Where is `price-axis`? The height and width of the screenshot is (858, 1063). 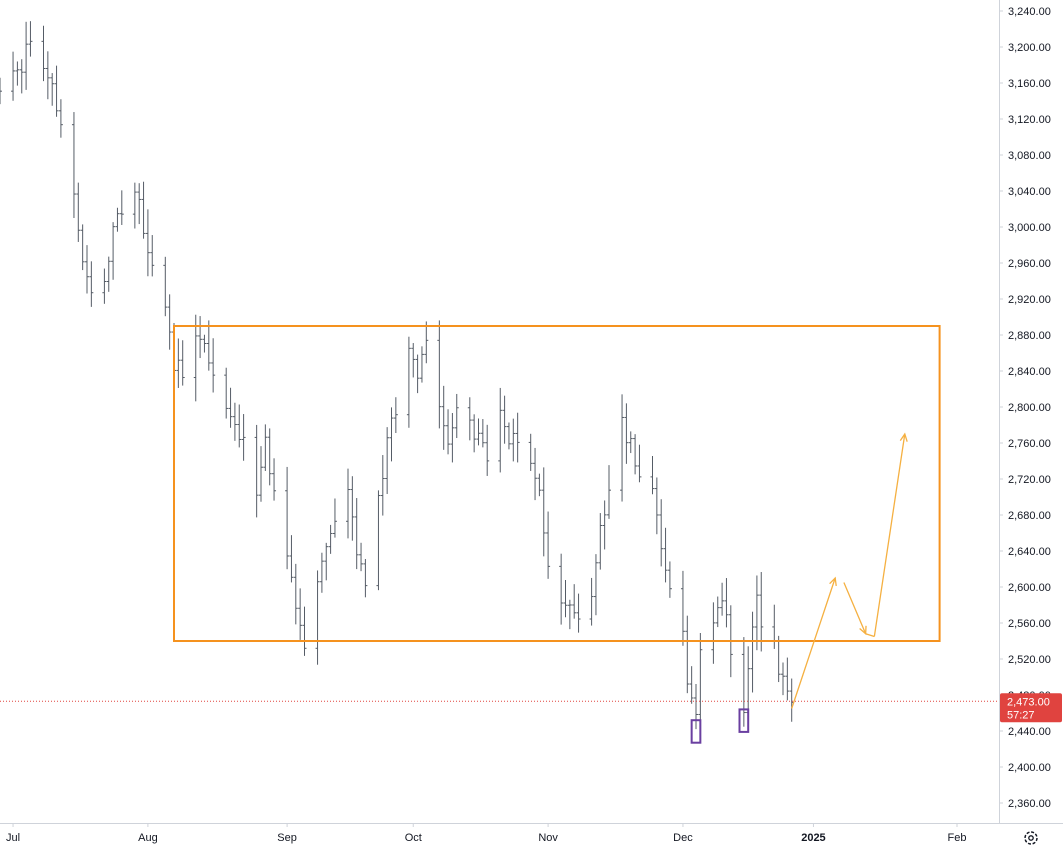
price-axis is located at coordinates (1031, 411).